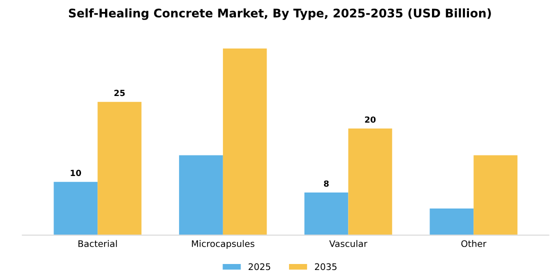 The image size is (560, 280). Describe the element at coordinates (279, 14) in the screenshot. I see `chart-title: Self-Healing Concrete Market, By Type, 2025-2035 (USD Billion)` at that location.